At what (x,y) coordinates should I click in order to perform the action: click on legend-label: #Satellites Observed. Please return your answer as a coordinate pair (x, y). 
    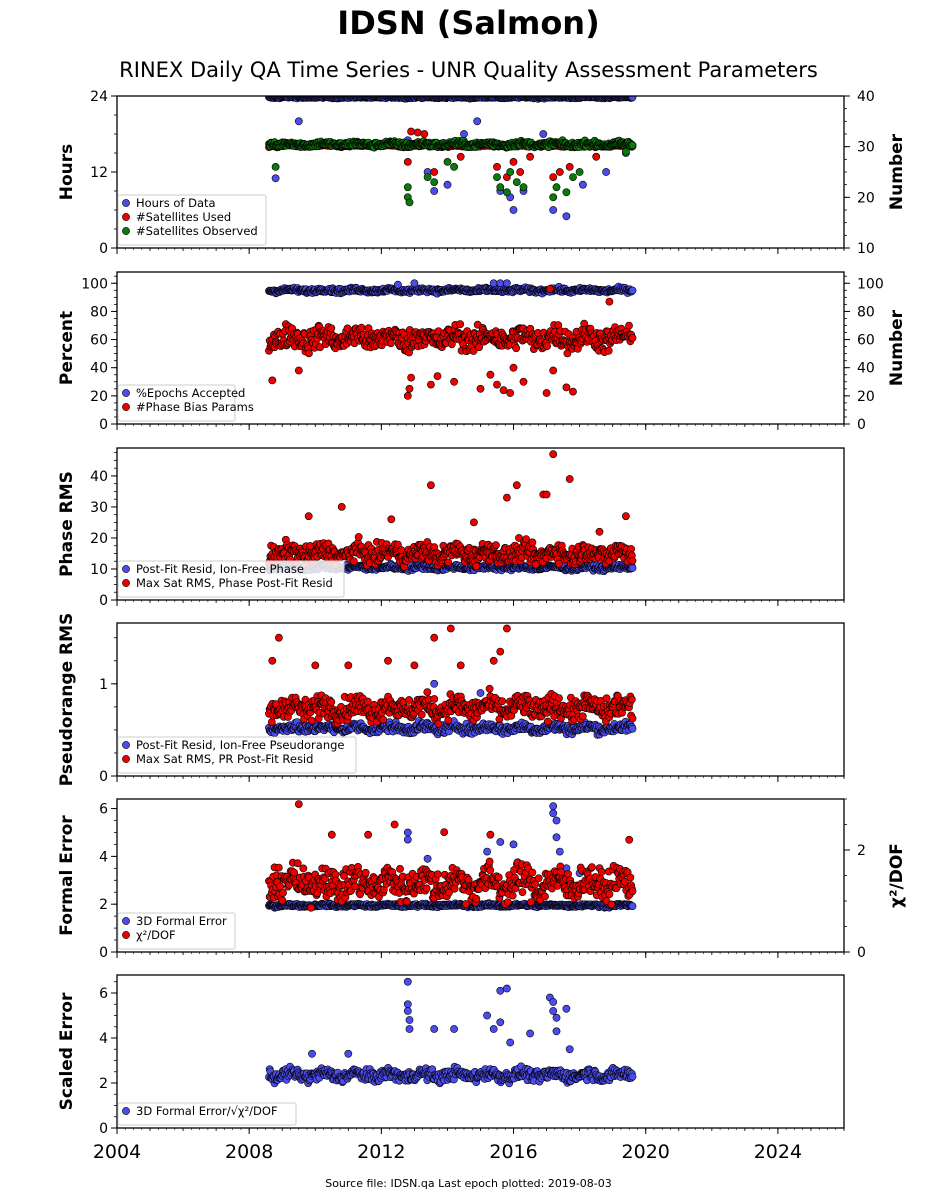
    Looking at the image, I should click on (197, 231).